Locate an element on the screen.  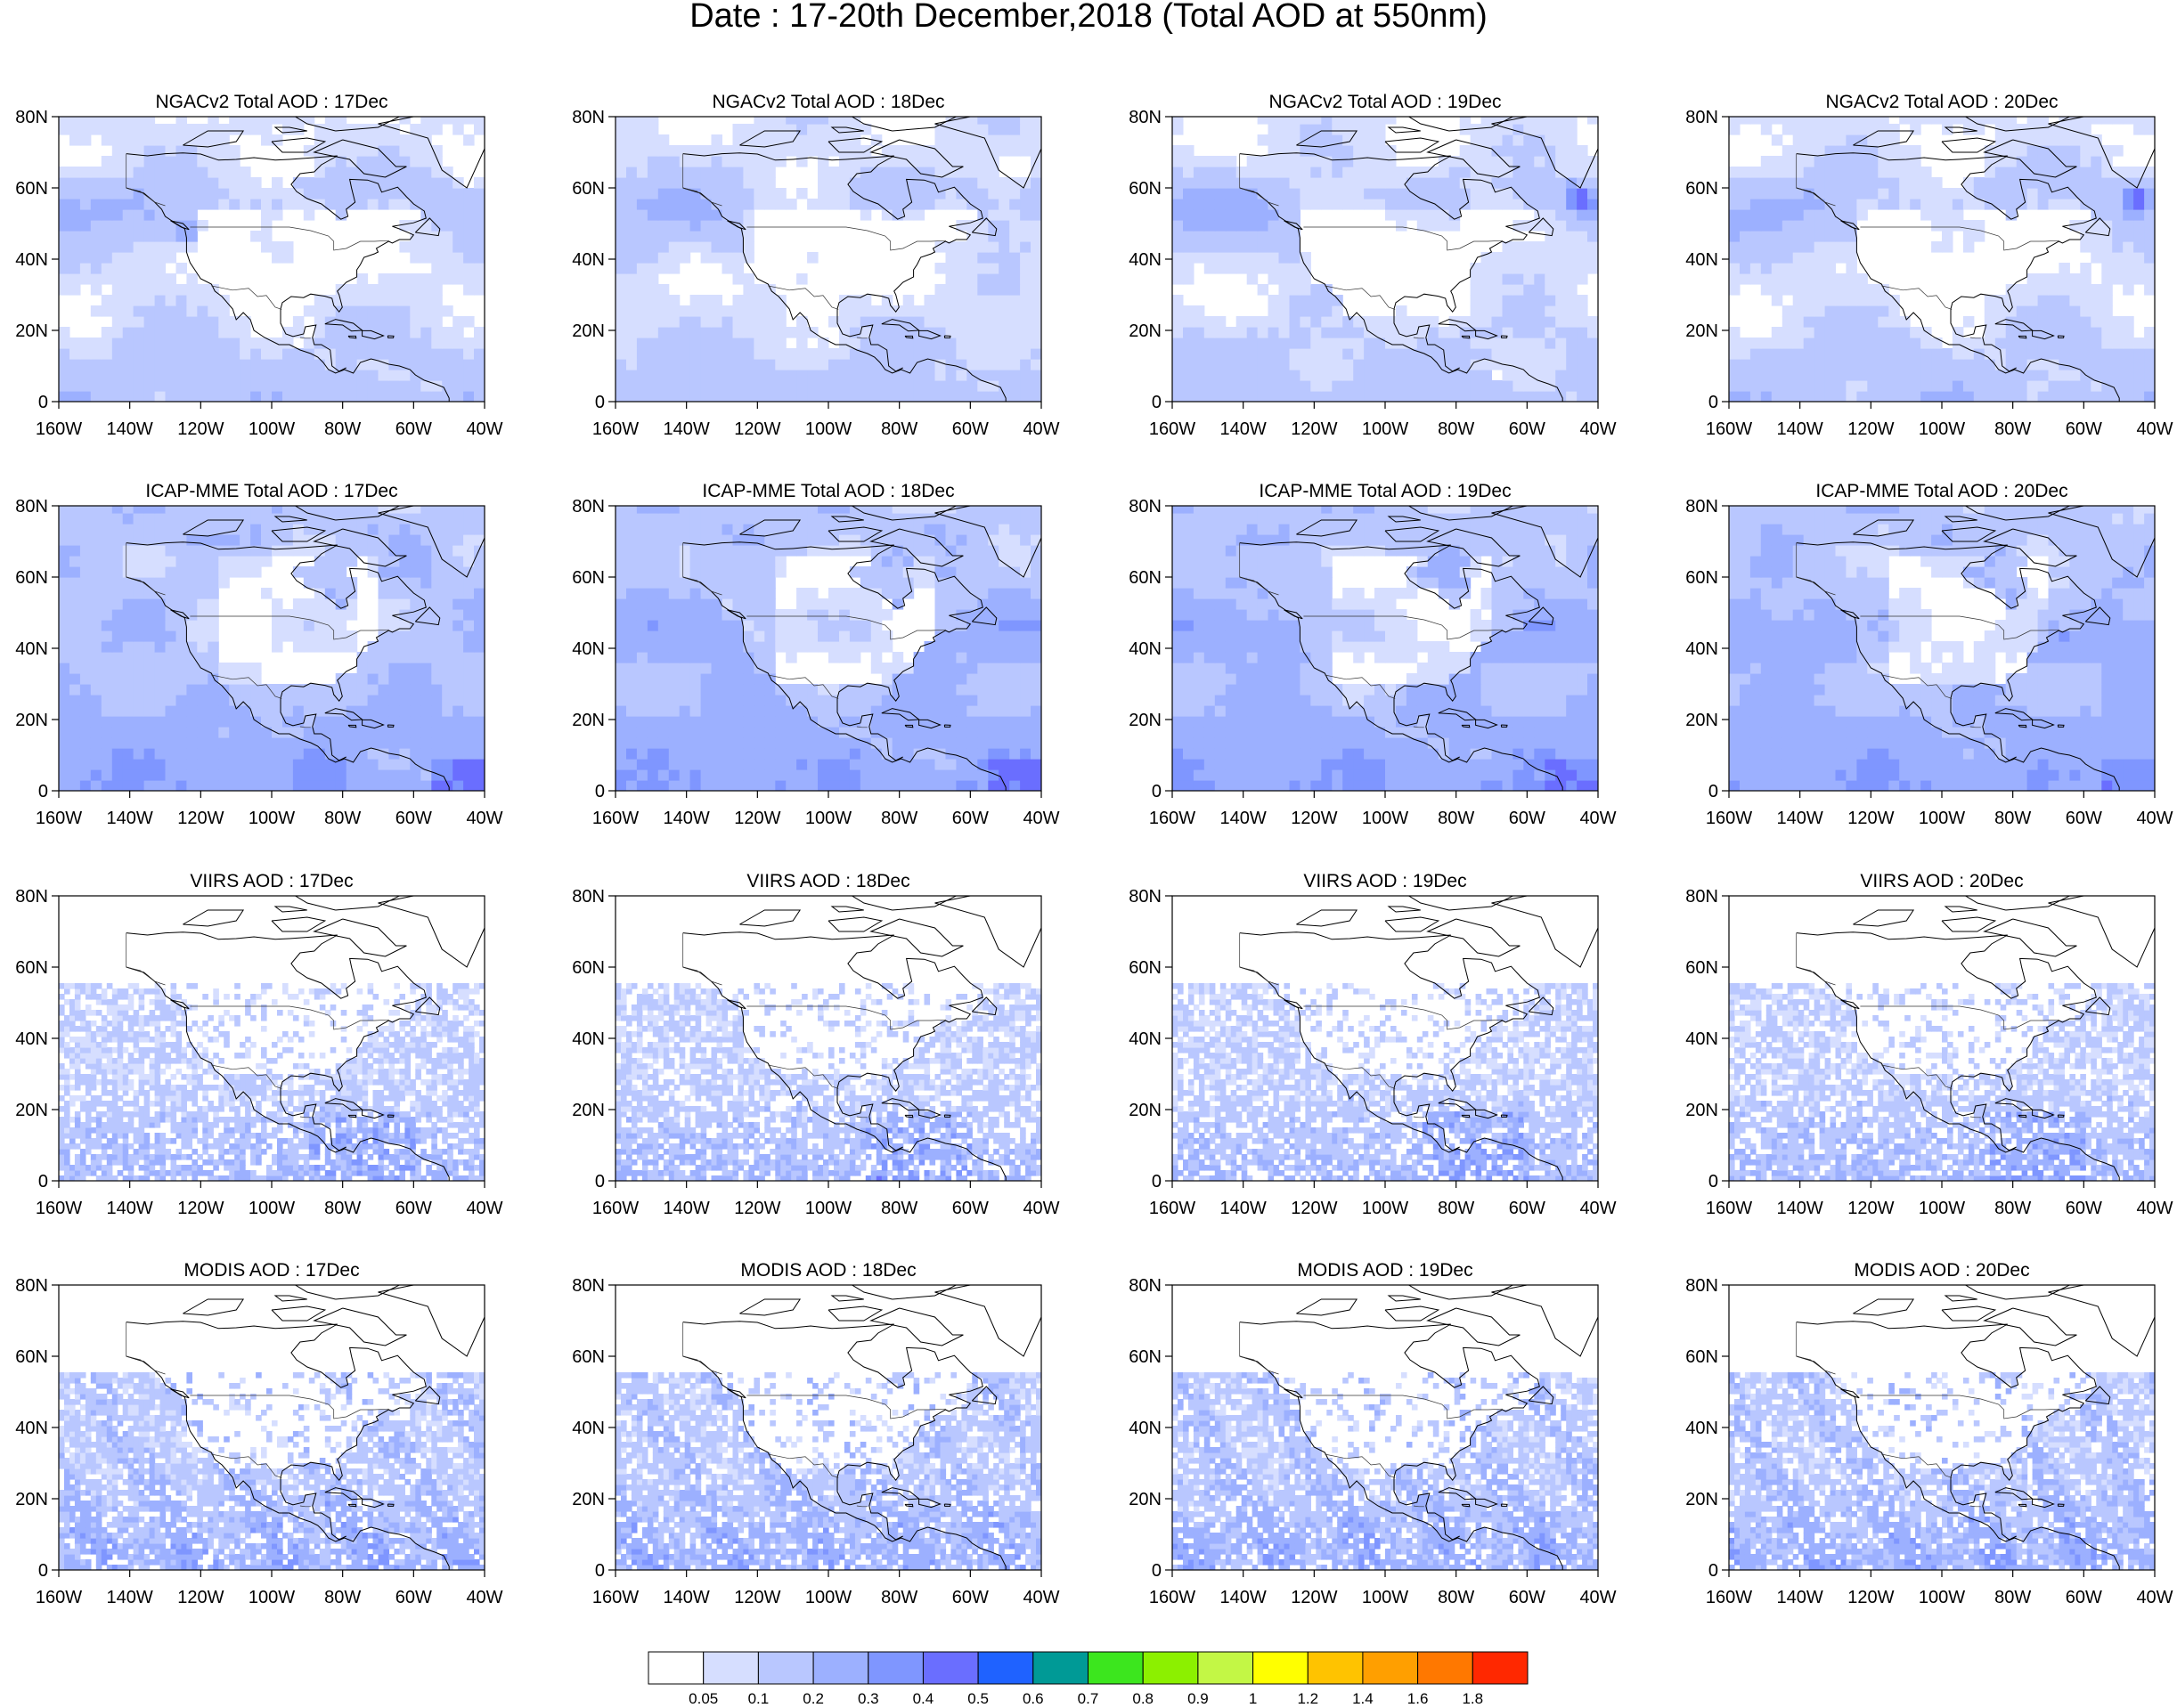
colorbar-label: 0.6 is located at coordinates (1033, 1698).